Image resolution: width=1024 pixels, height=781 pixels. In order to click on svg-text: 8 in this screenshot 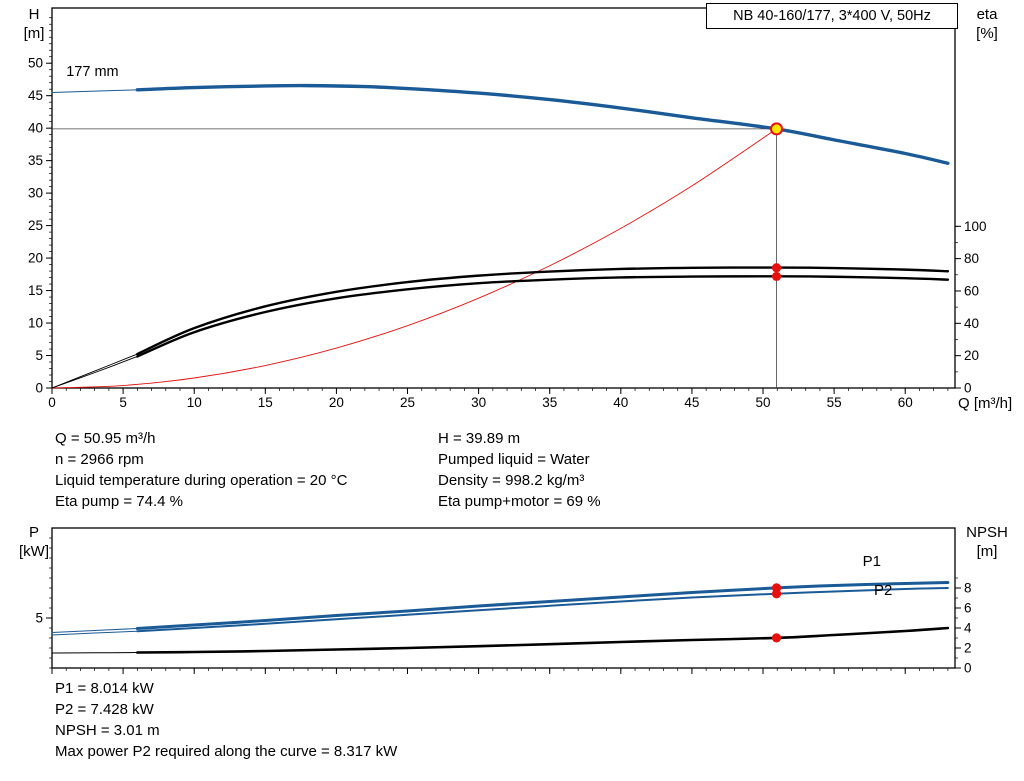, I will do `click(968, 588)`.